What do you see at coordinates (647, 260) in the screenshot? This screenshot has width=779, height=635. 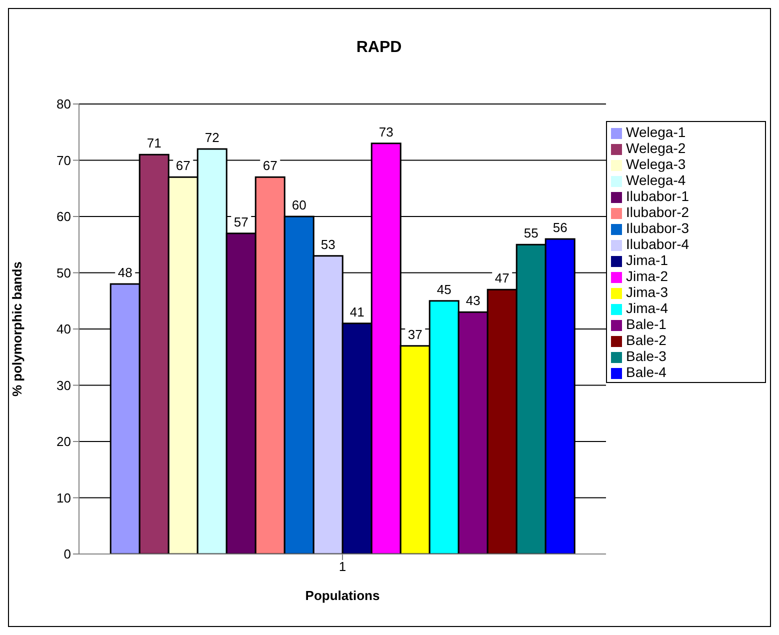 I see `legend-label: Jima-1` at bounding box center [647, 260].